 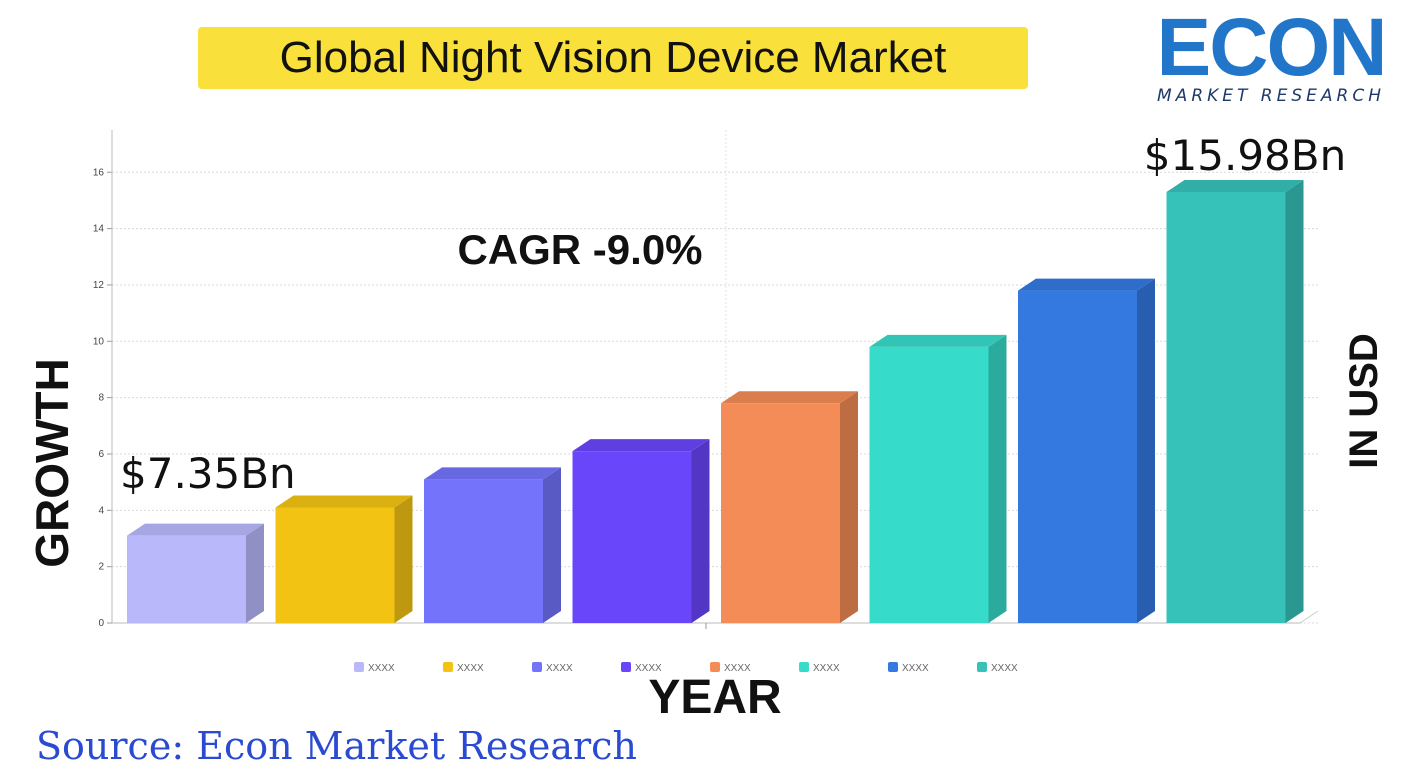 What do you see at coordinates (1364, 401) in the screenshot?
I see `y-axis-right-label: IN USD` at bounding box center [1364, 401].